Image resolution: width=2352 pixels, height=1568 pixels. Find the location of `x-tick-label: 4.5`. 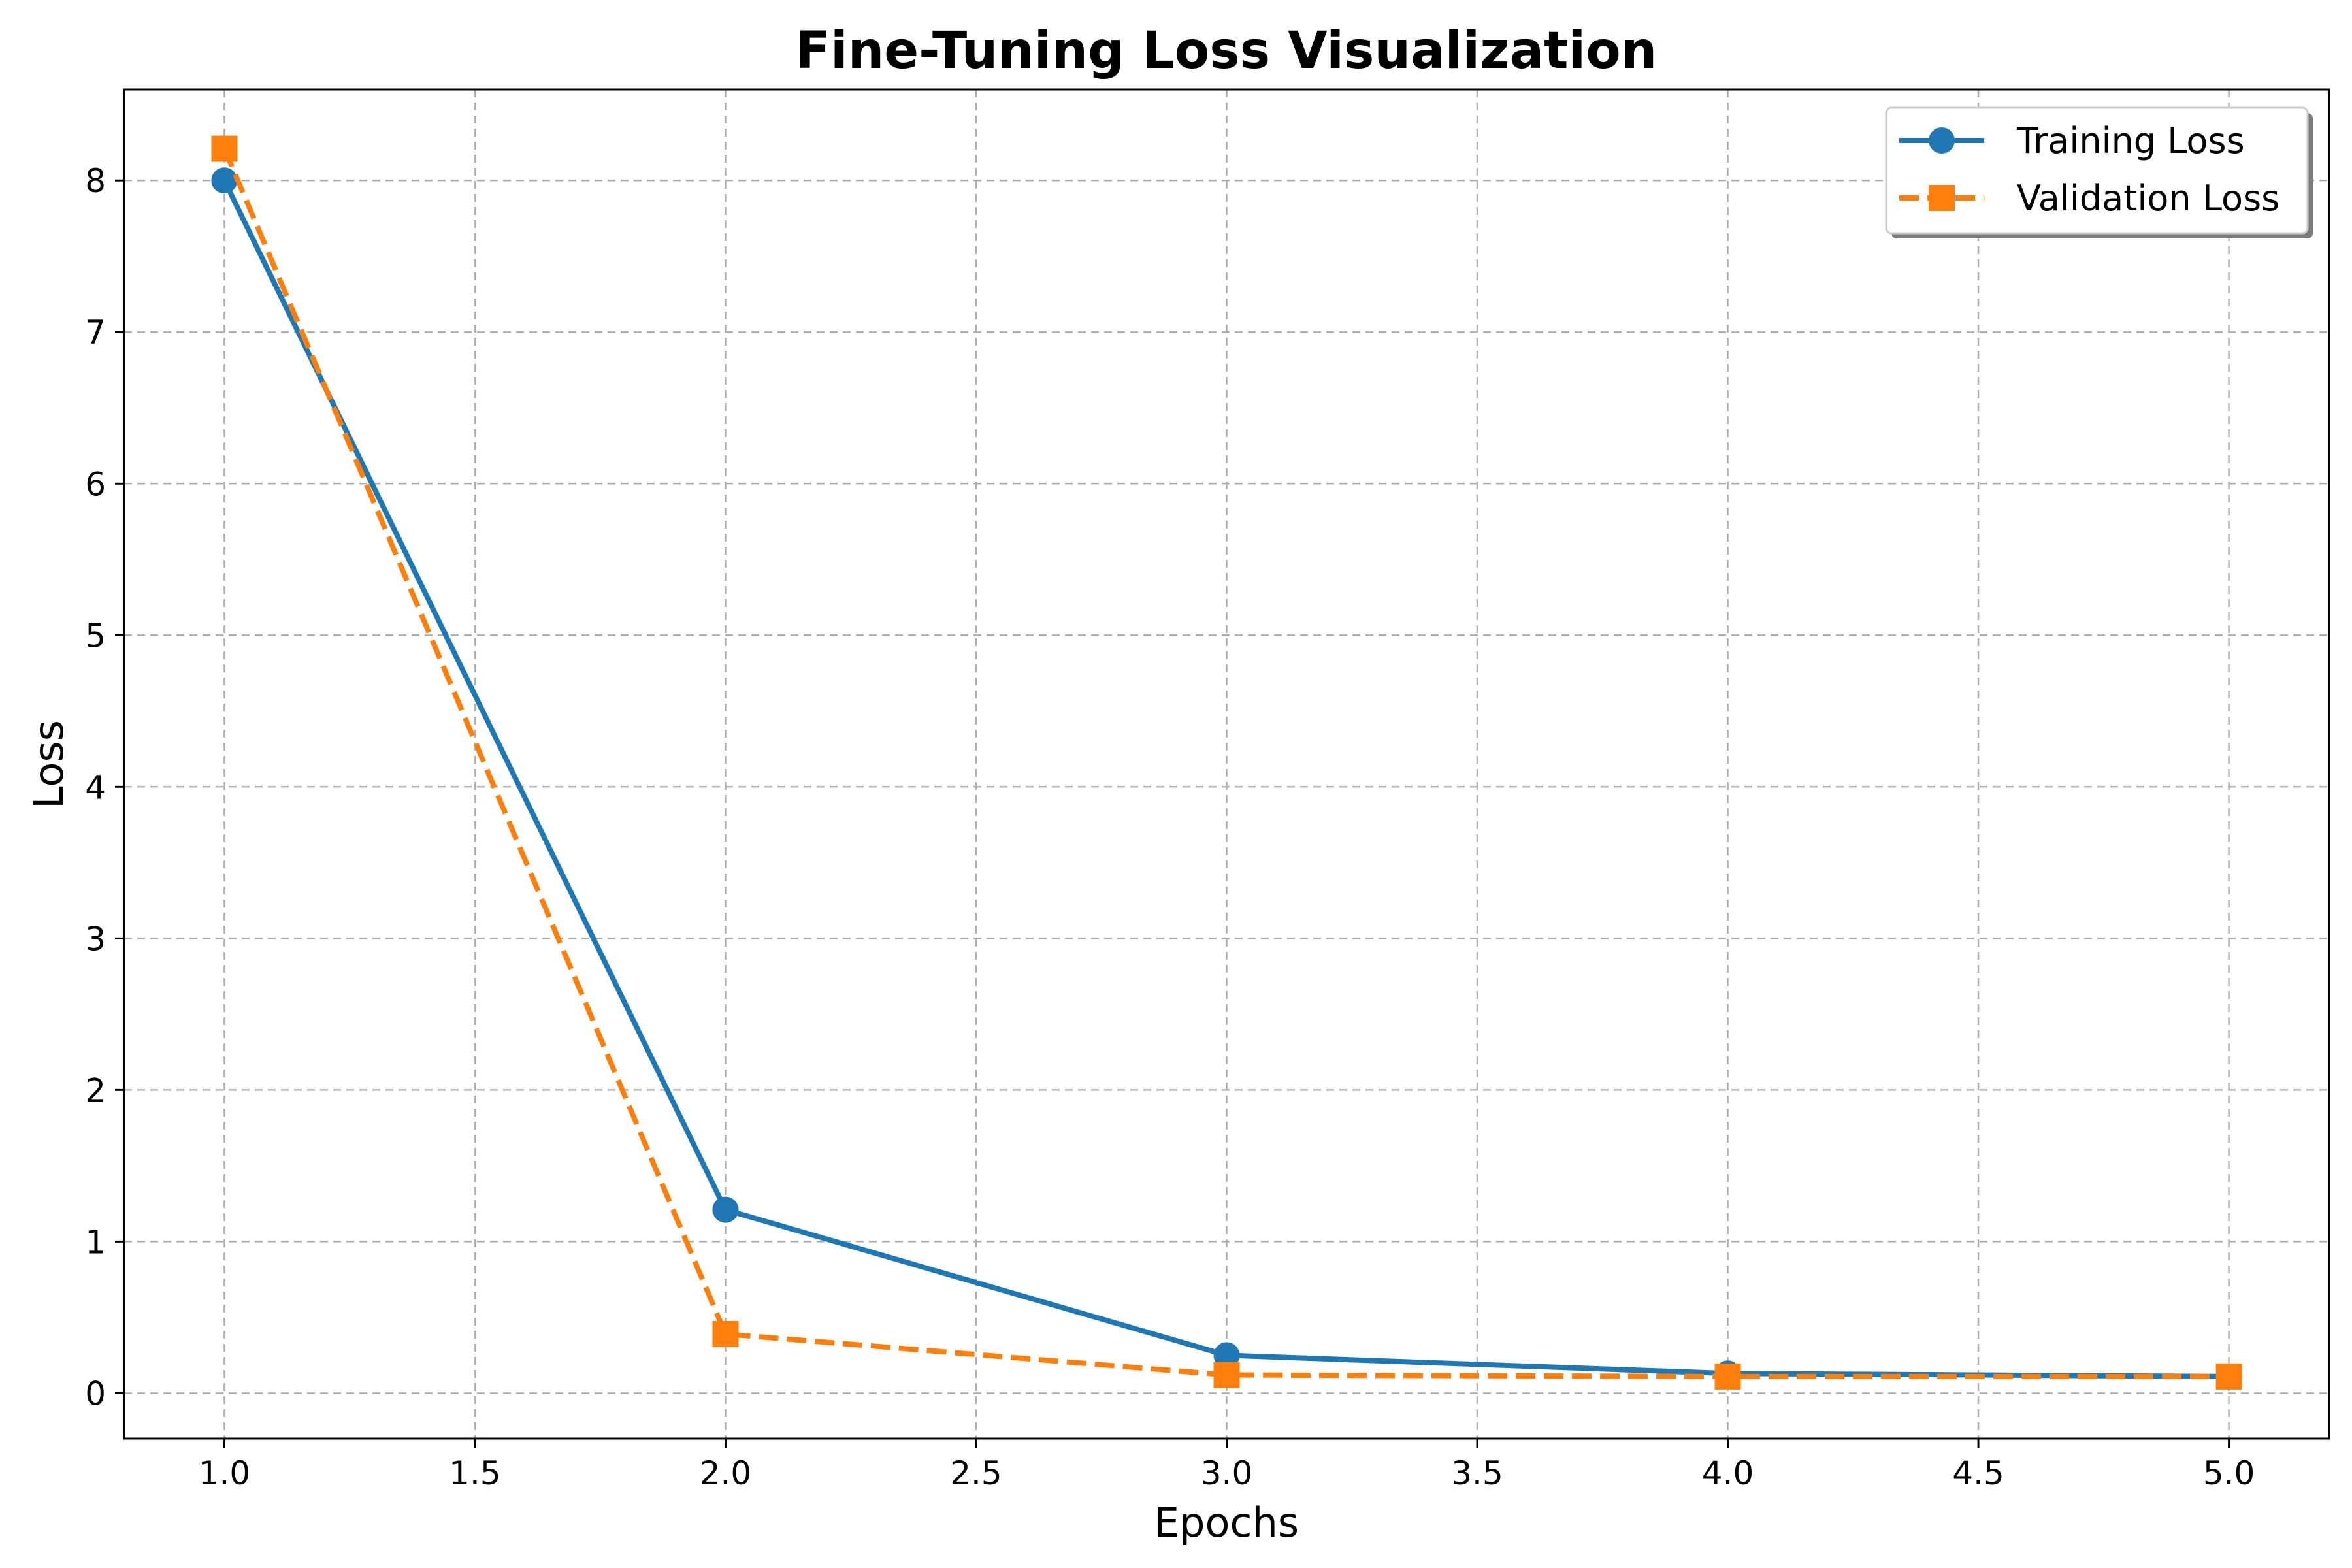

x-tick-label: 4.5 is located at coordinates (1978, 1473).